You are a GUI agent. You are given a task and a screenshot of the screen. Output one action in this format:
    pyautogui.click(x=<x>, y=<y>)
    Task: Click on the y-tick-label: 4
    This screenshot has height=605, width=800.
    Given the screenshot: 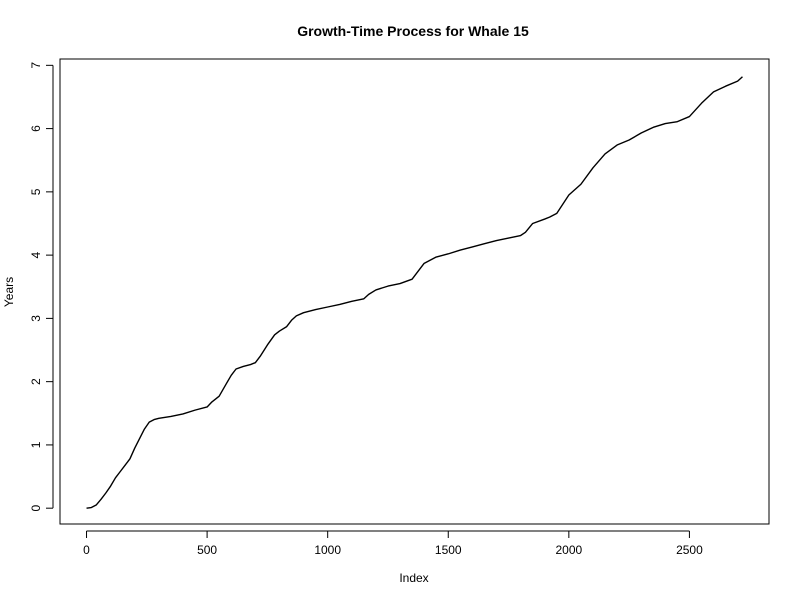 What is the action you would take?
    pyautogui.click(x=36, y=254)
    